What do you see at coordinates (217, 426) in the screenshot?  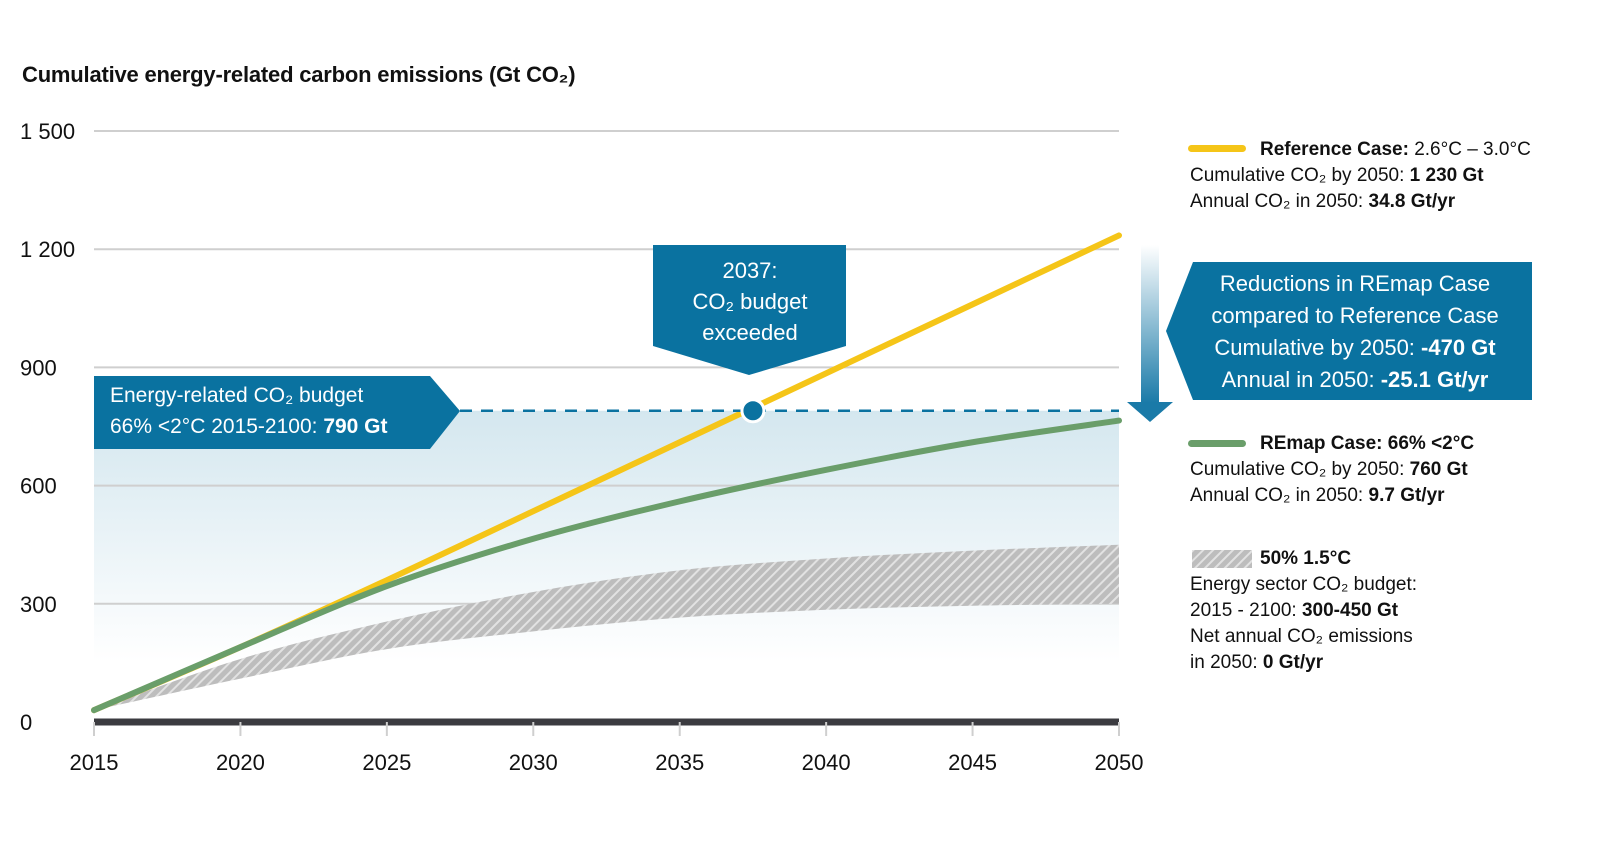 I see `budget-callout-prefix: 66% <2°C 2015-2100:` at bounding box center [217, 426].